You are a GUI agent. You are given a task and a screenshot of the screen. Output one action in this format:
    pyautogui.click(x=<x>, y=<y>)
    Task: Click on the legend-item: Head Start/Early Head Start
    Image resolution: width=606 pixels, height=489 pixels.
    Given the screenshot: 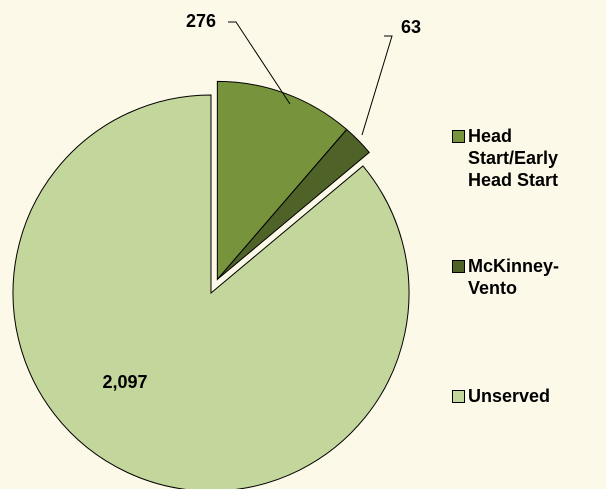 What is the action you would take?
    pyautogui.click(x=517, y=158)
    